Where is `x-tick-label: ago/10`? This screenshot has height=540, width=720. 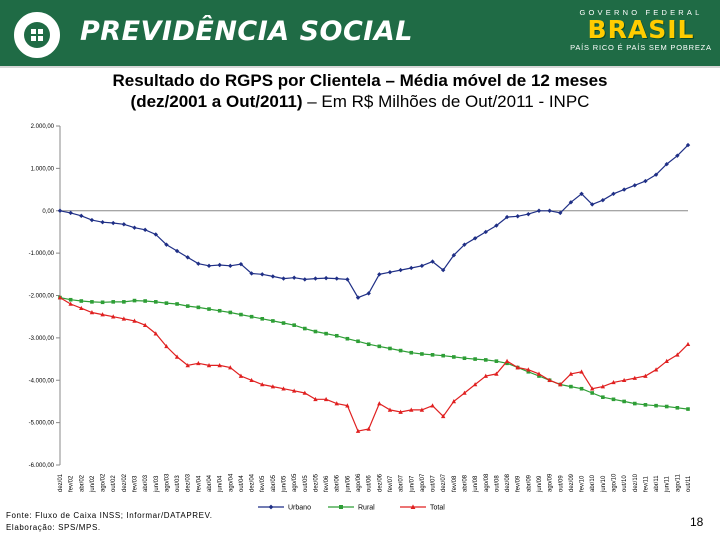
x-tick-label: ago/10 is located at coordinates (614, 482).